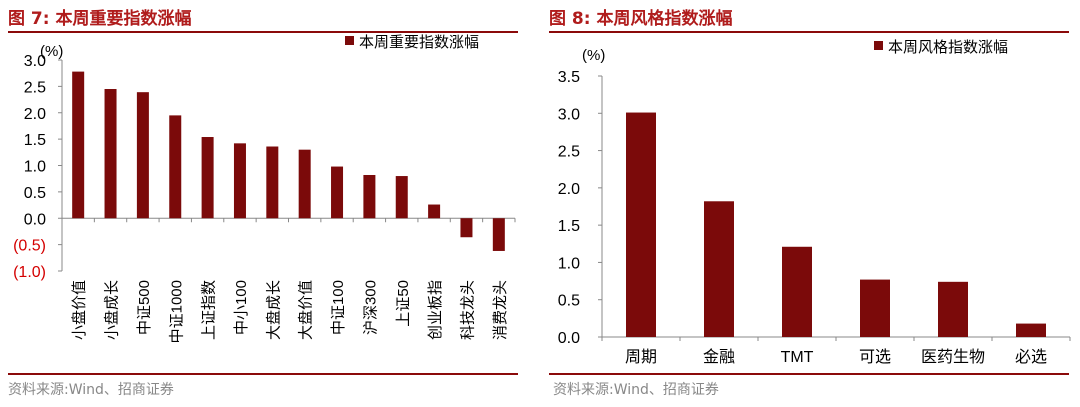 The height and width of the screenshot is (407, 1080). I want to click on source-note-right: 资料来源:Wind、招商证券, so click(636, 390).